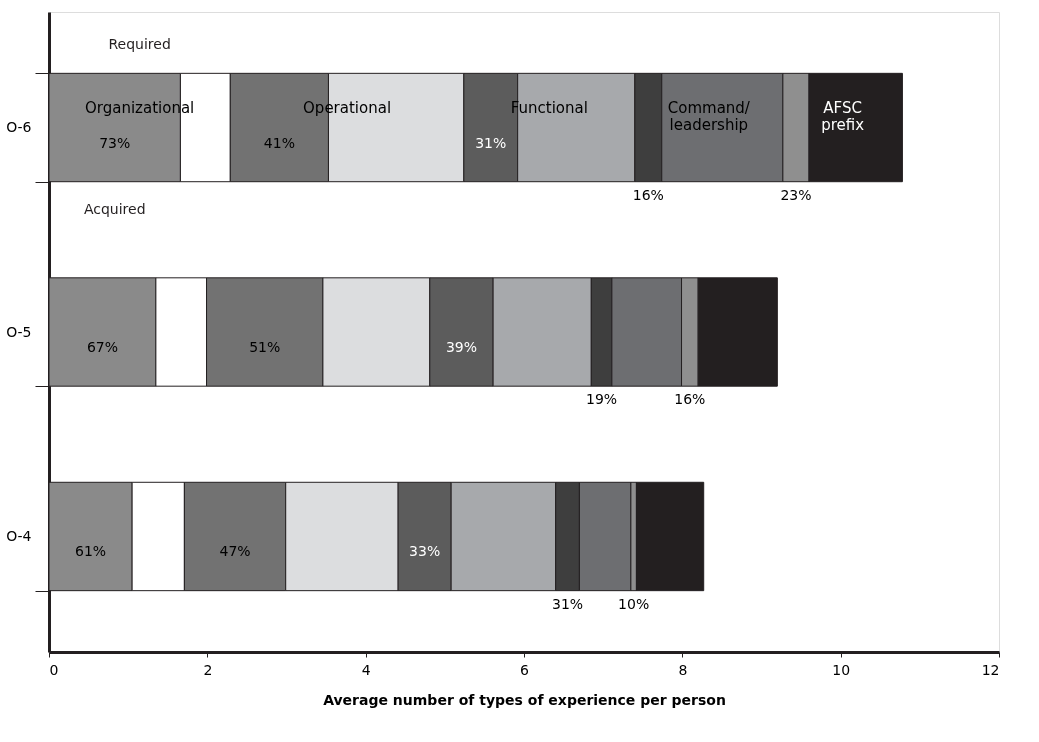  I want to click on series-label: Command/ leadership, so click(709, 116).